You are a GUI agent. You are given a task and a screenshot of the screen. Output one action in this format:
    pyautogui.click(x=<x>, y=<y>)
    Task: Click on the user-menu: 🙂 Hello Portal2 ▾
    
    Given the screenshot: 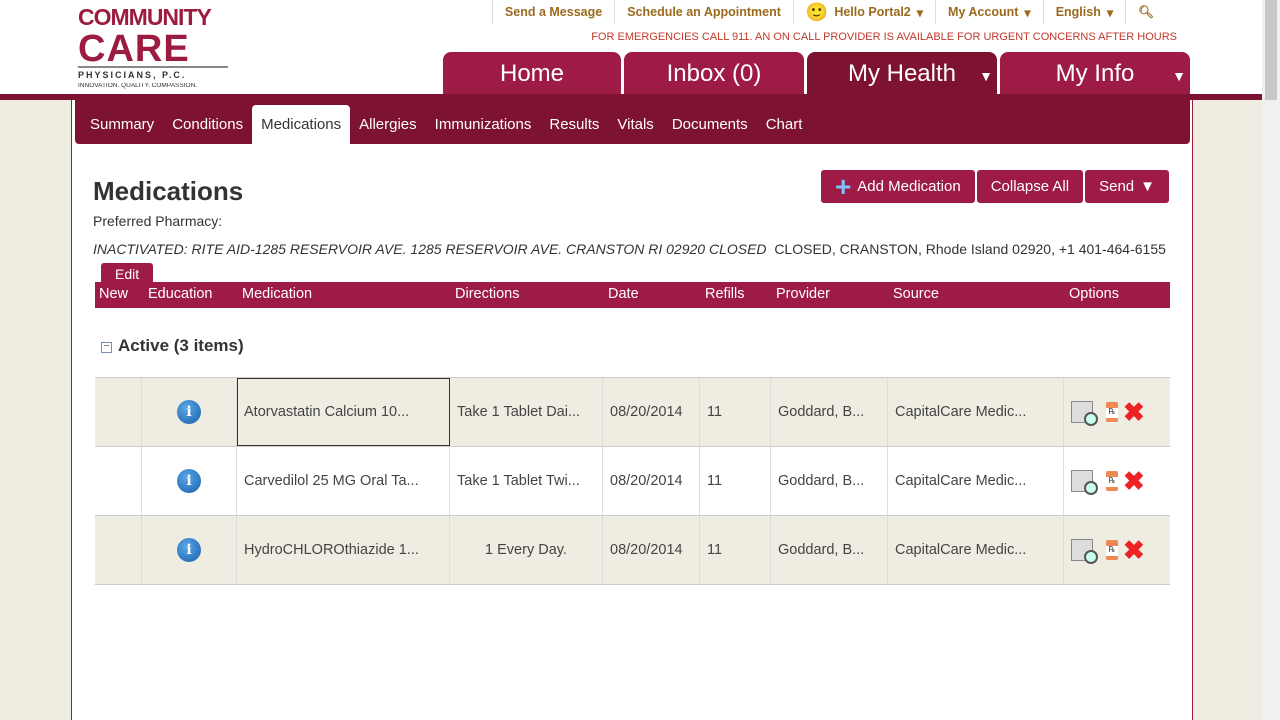 What is the action you would take?
    pyautogui.click(x=863, y=12)
    